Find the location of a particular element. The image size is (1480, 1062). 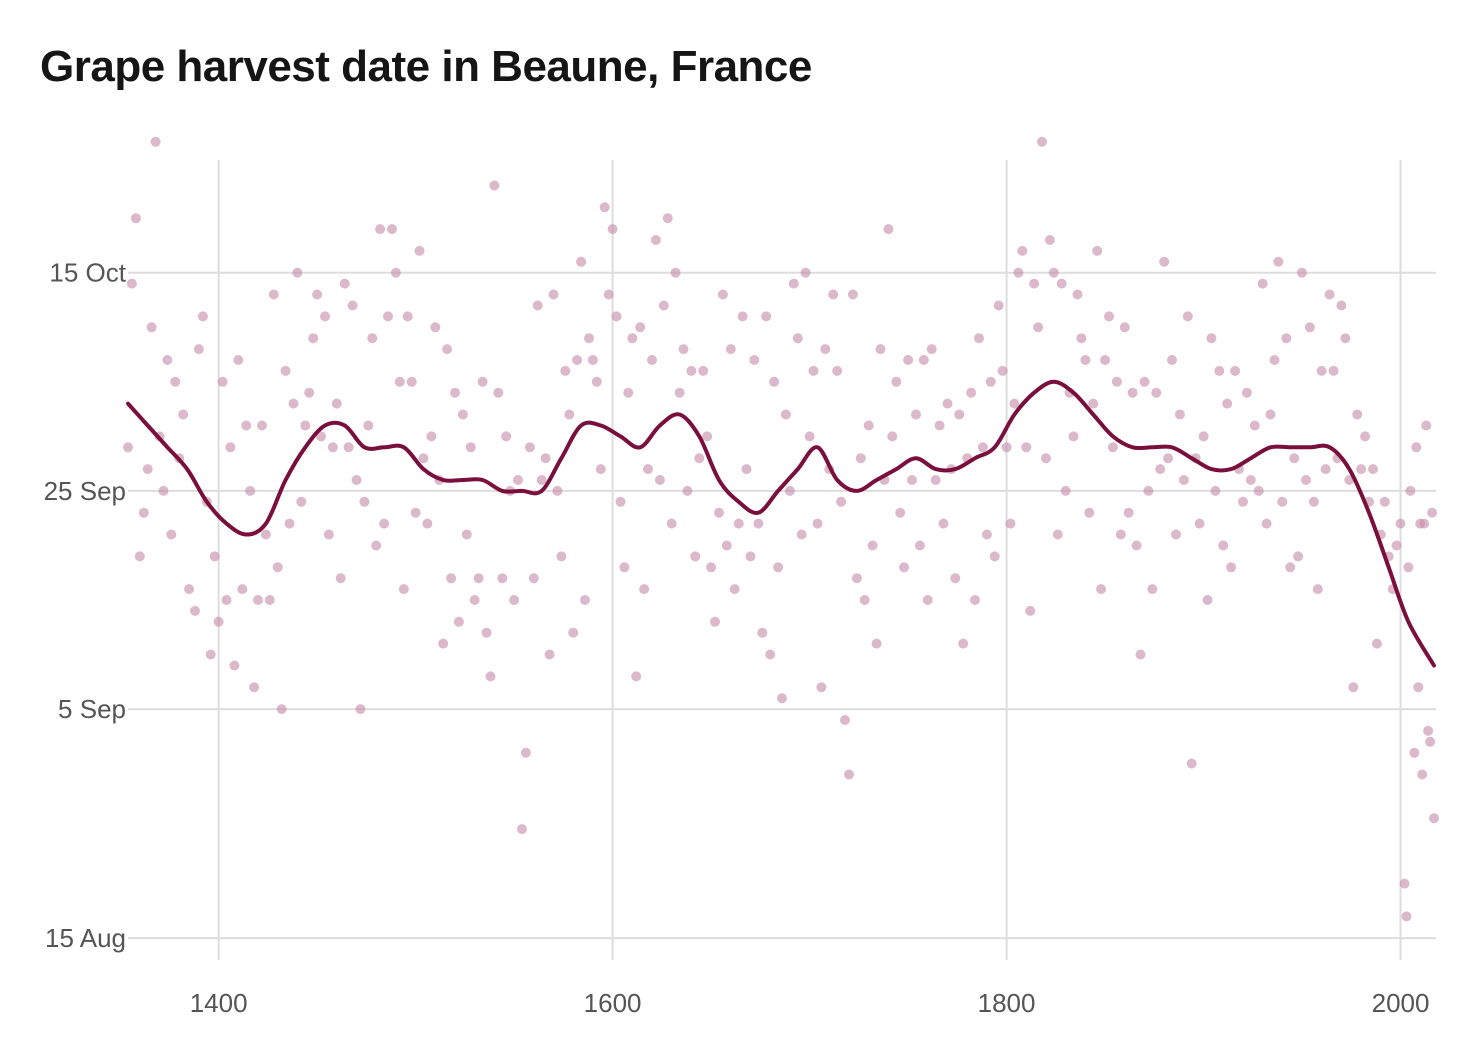

x-tick-label: 1600 is located at coordinates (613, 1003).